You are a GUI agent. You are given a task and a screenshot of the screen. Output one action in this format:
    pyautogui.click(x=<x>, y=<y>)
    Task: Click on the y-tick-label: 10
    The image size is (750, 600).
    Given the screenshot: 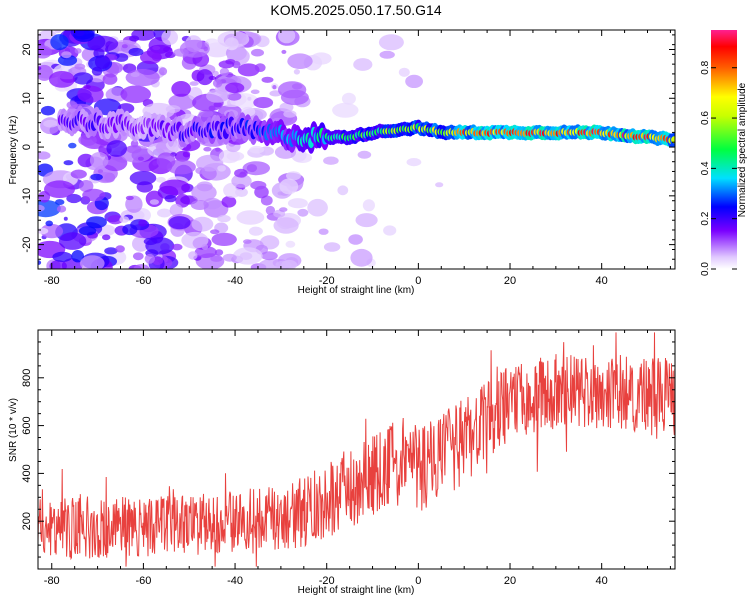 What is the action you would take?
    pyautogui.click(x=27, y=98)
    